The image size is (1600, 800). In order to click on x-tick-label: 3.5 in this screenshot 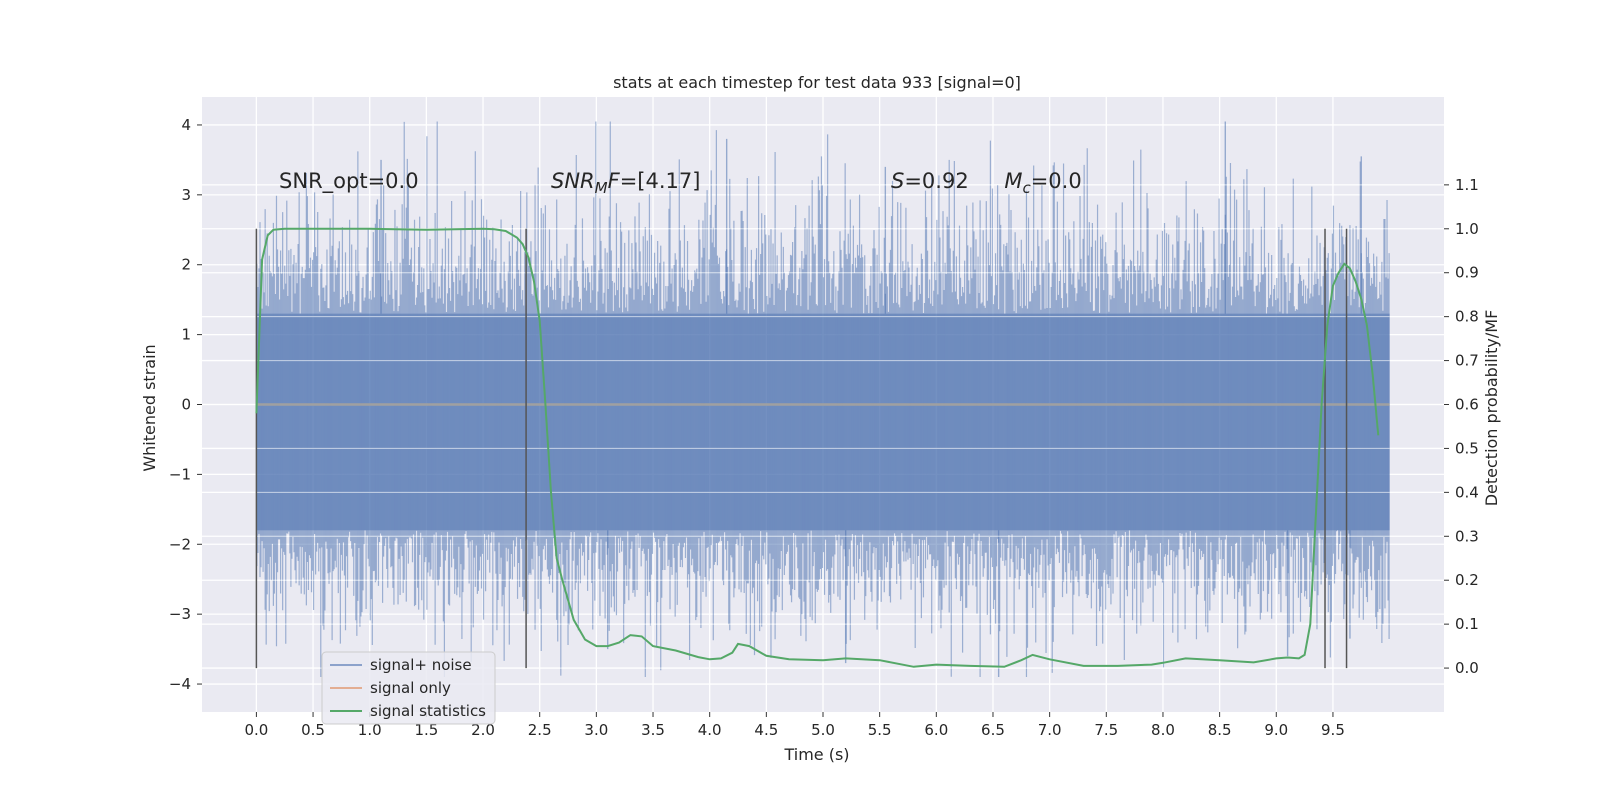, I will do `click(653, 730)`.